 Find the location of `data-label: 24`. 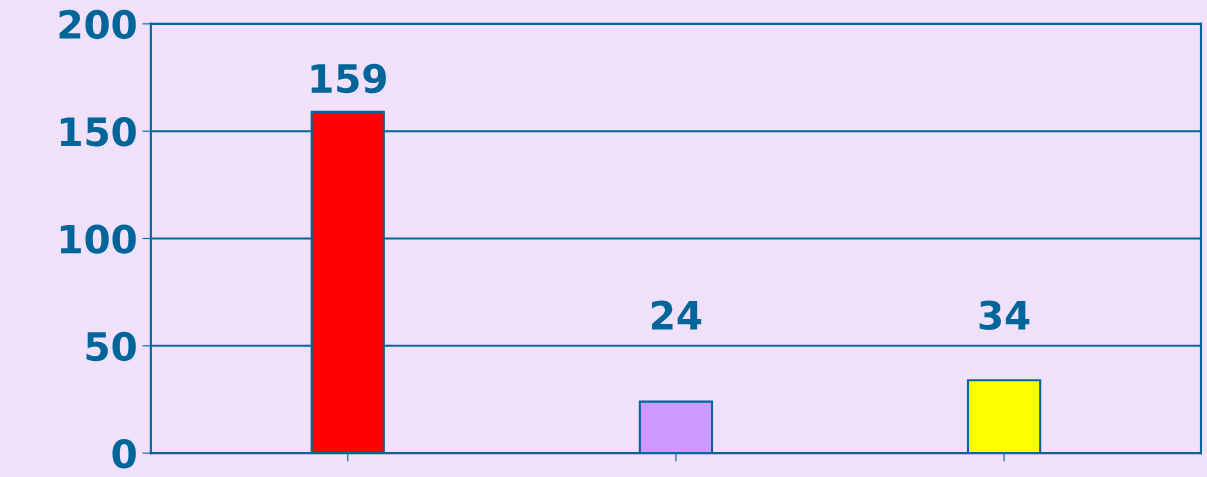

data-label: 24 is located at coordinates (676, 315).